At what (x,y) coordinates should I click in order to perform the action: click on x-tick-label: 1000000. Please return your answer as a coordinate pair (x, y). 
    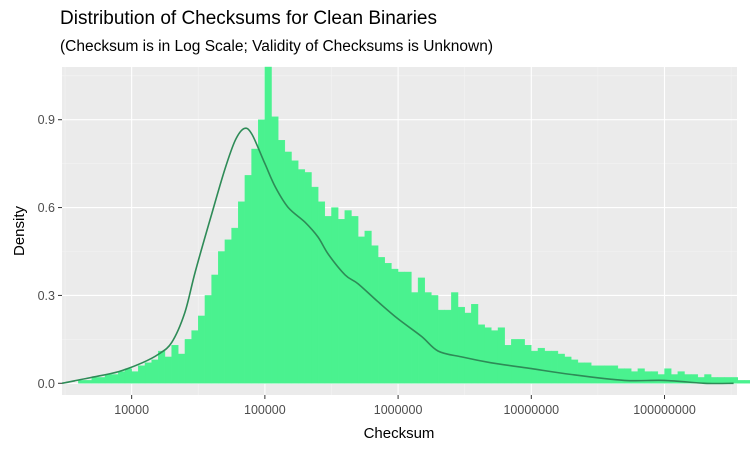
    Looking at the image, I should click on (398, 410).